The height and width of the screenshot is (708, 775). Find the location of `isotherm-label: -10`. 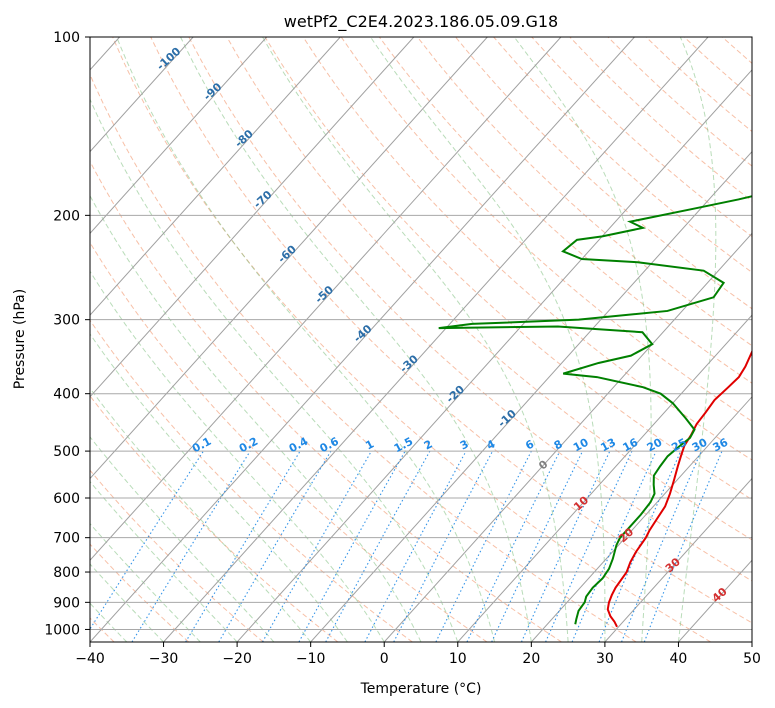

isotherm-label: -10 is located at coordinates (507, 418).